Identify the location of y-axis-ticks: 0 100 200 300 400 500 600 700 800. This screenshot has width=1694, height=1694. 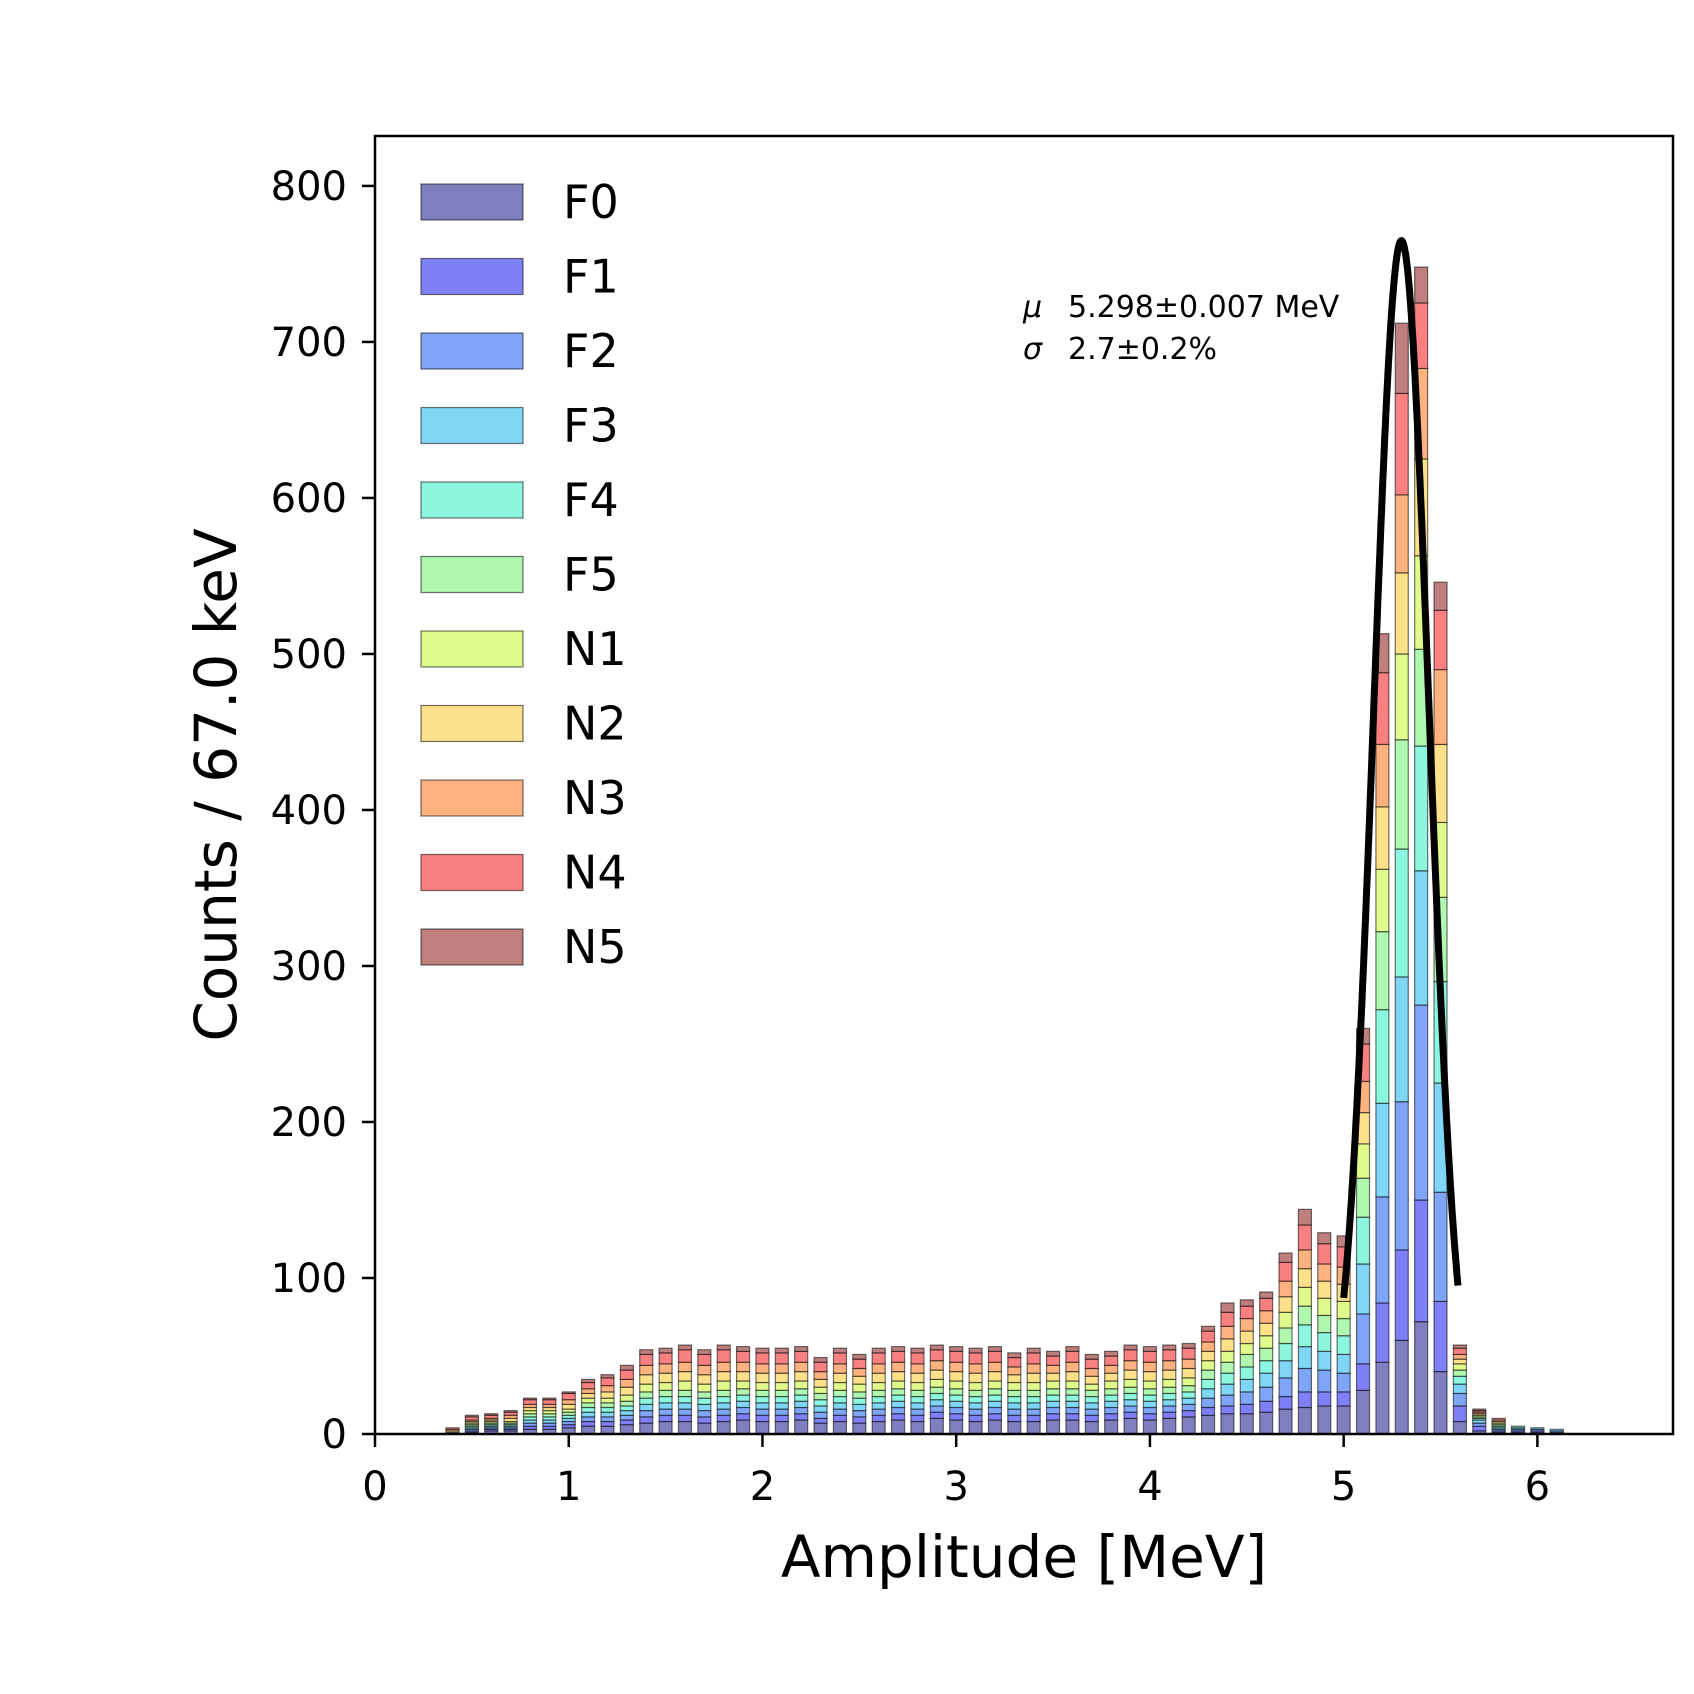
(323, 811).